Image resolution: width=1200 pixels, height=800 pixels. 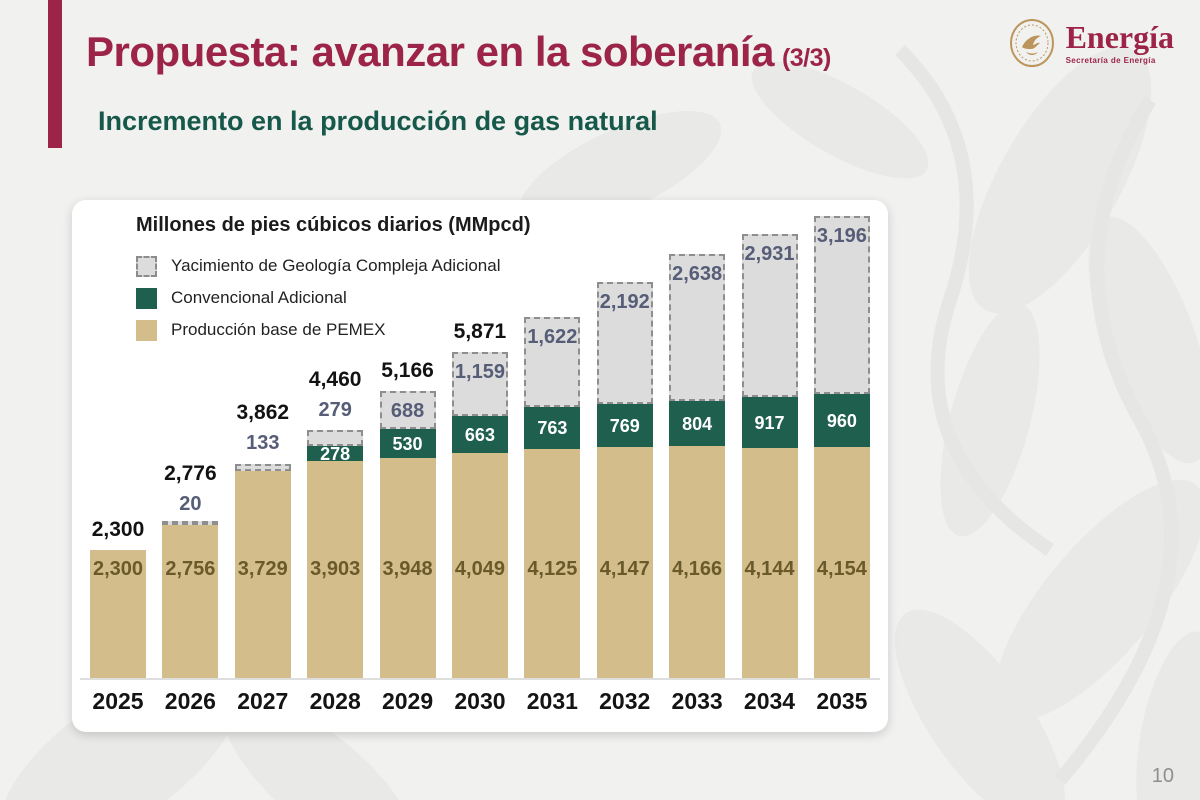 What do you see at coordinates (190, 443) in the screenshot?
I see `bar-2026: 2,776 20 2,756` at bounding box center [190, 443].